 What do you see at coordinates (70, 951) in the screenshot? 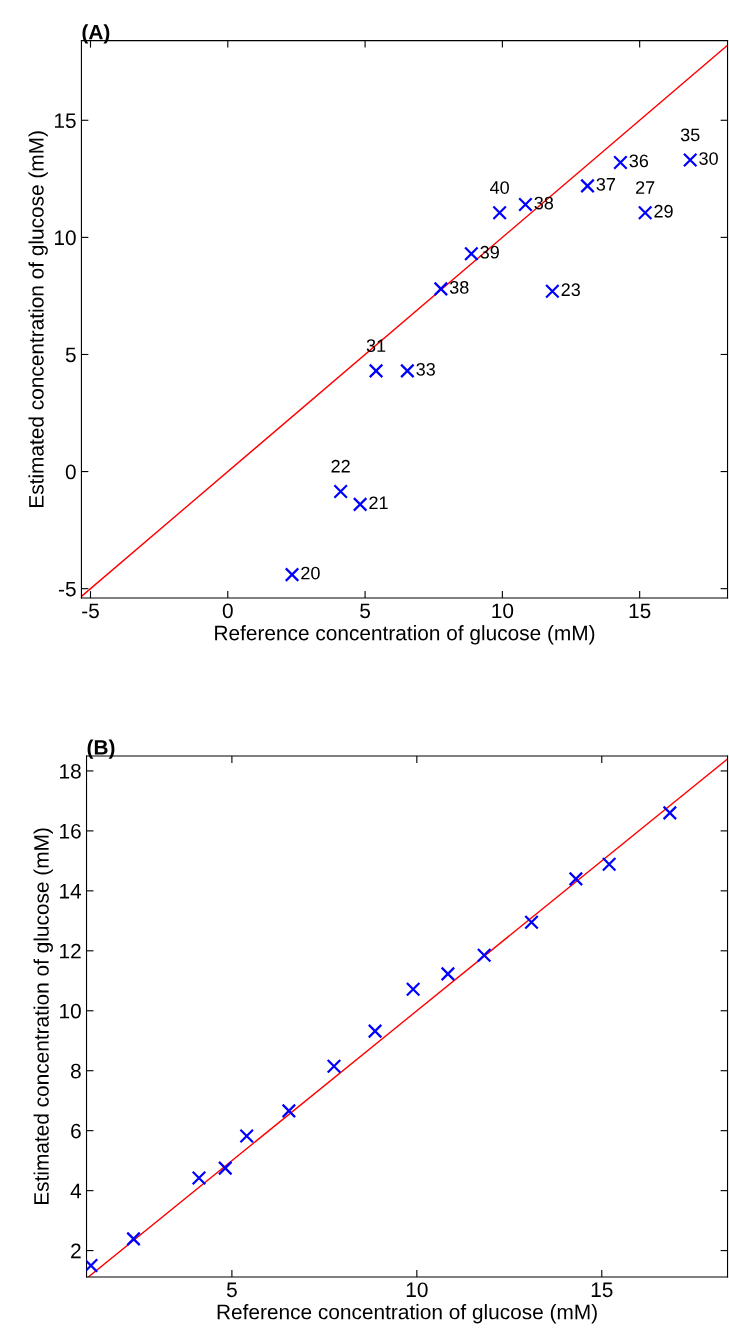
I see `y-tick-label: 12` at bounding box center [70, 951].